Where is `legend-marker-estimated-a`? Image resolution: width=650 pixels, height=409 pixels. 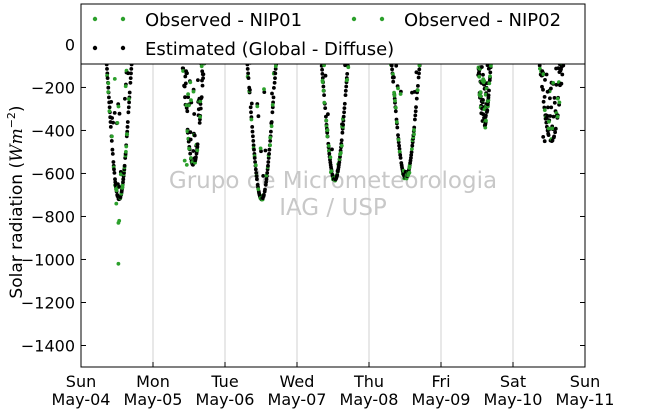 legend-marker-estimated-a is located at coordinates (95, 48).